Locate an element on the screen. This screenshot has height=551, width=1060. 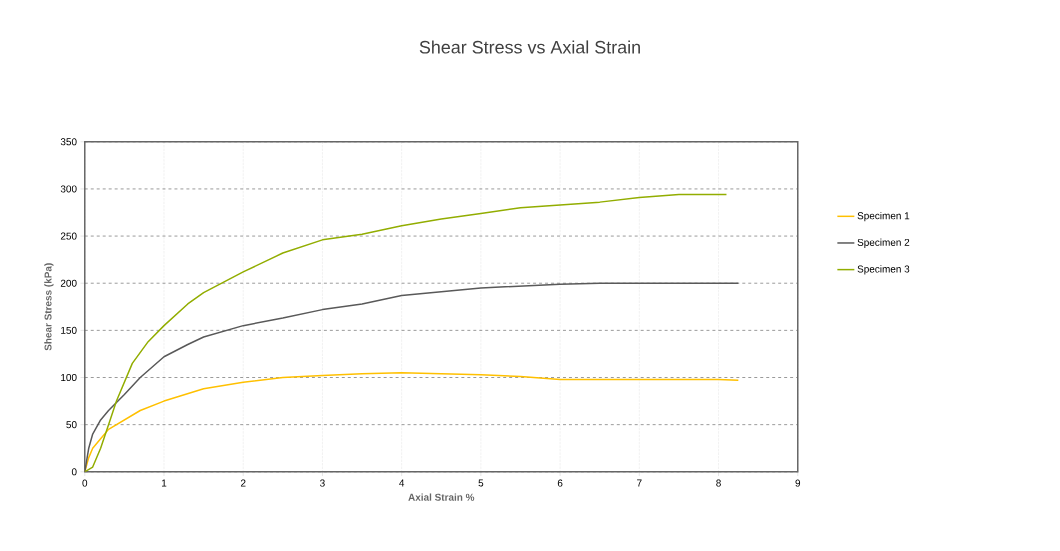
legend-label: Specimen 1 is located at coordinates (883, 216).